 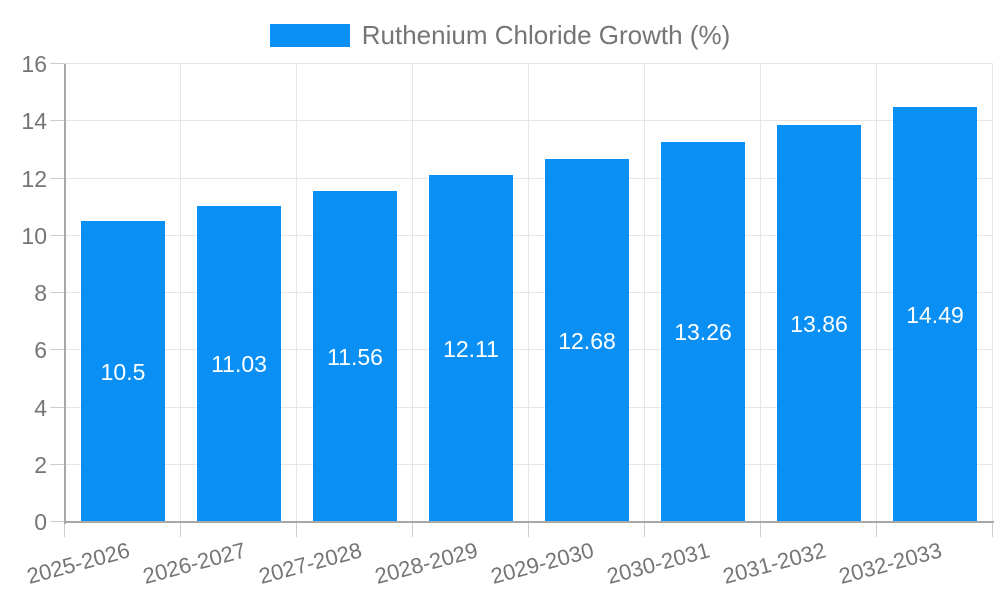 I want to click on x-axis, so click(x=529, y=522).